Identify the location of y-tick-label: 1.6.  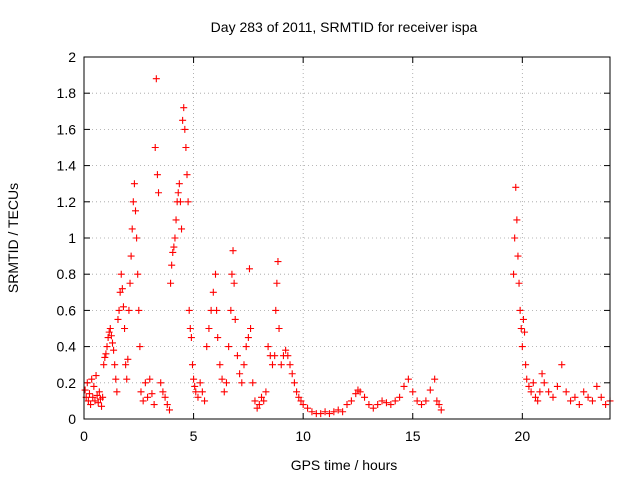
(67, 129).